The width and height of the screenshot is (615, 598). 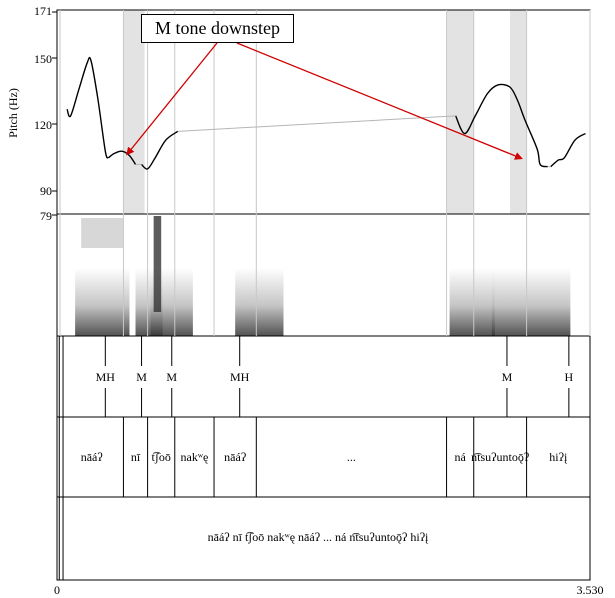 I want to click on spectrogram-top-label: 79, so click(x=46, y=216).